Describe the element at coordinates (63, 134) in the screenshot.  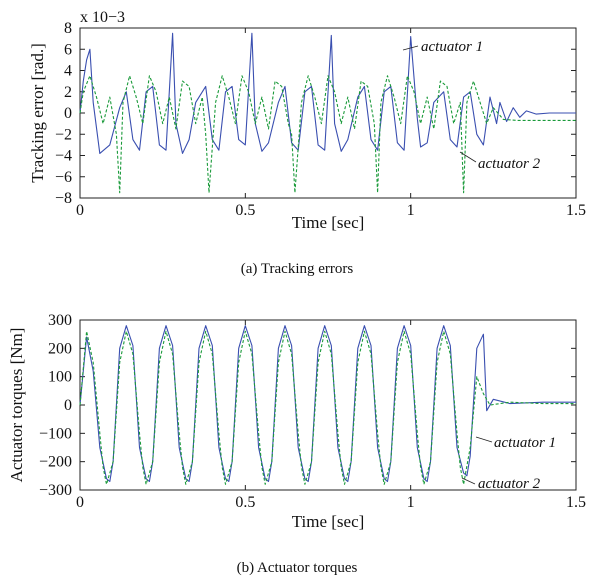
I see `y-tick-label-a: −2` at that location.